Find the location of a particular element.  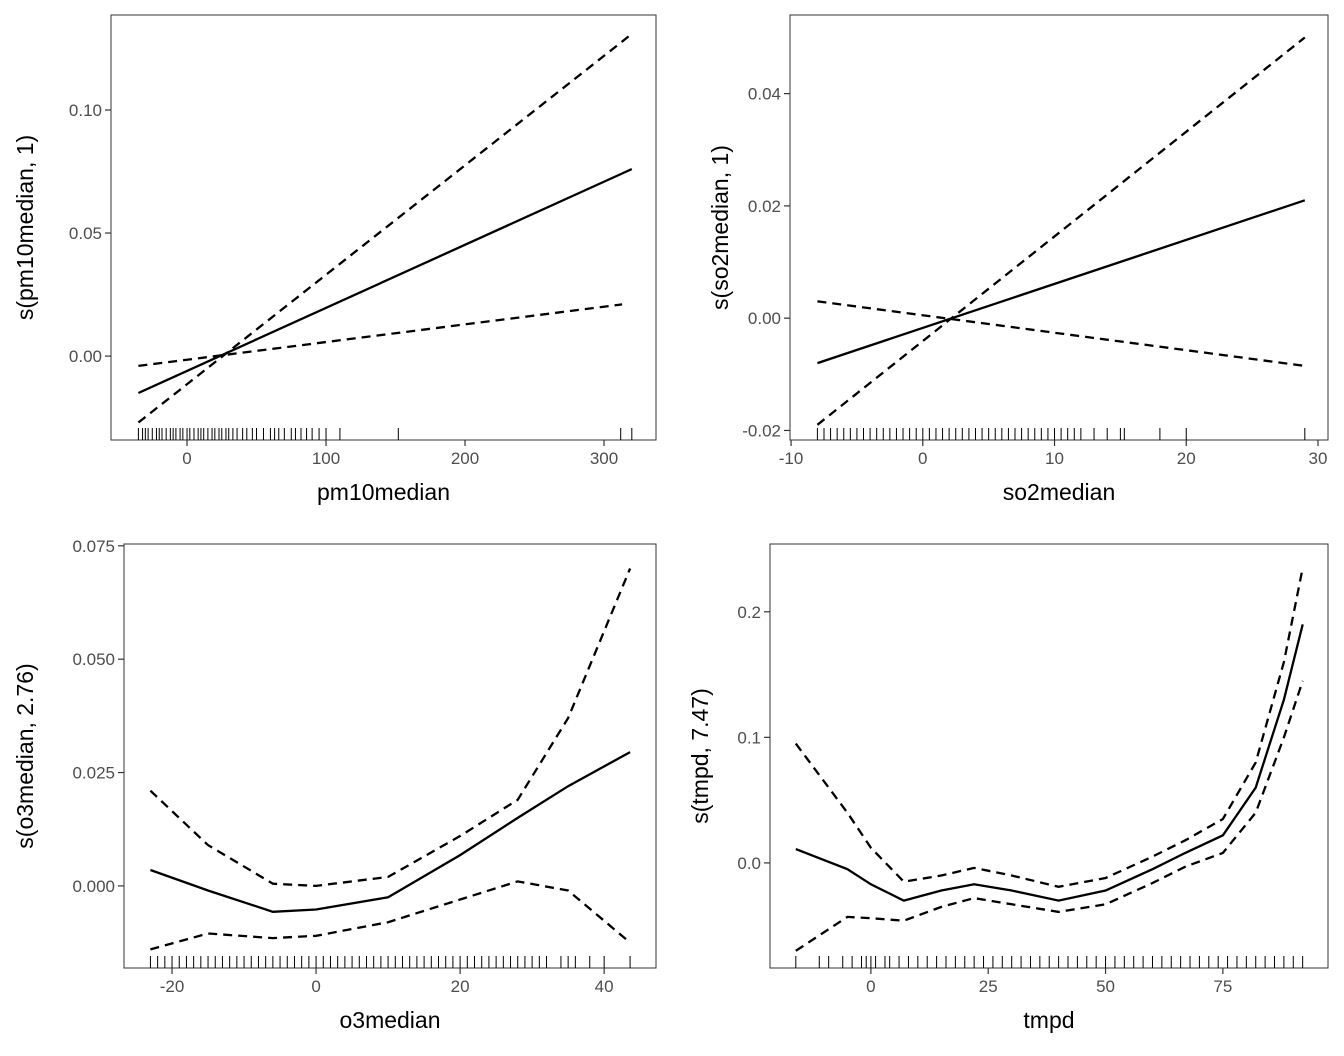

y-tick-label: 0.04 is located at coordinates (764, 94).